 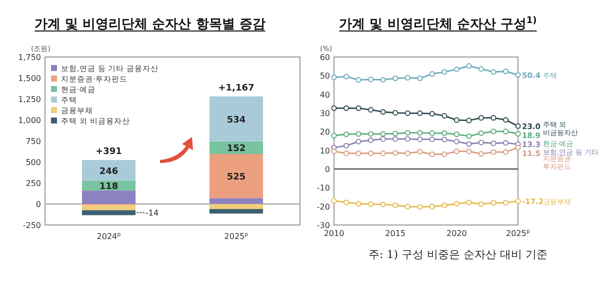 What do you see at coordinates (456, 233) in the screenshot?
I see `x-tick-label: 2020` at bounding box center [456, 233].